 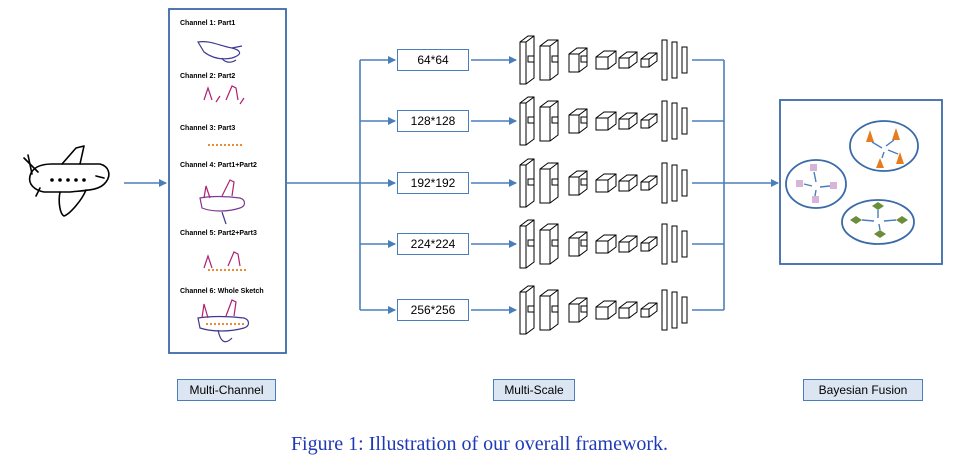 I want to click on channel-2-label: Channel 2: Part2, so click(x=208, y=76).